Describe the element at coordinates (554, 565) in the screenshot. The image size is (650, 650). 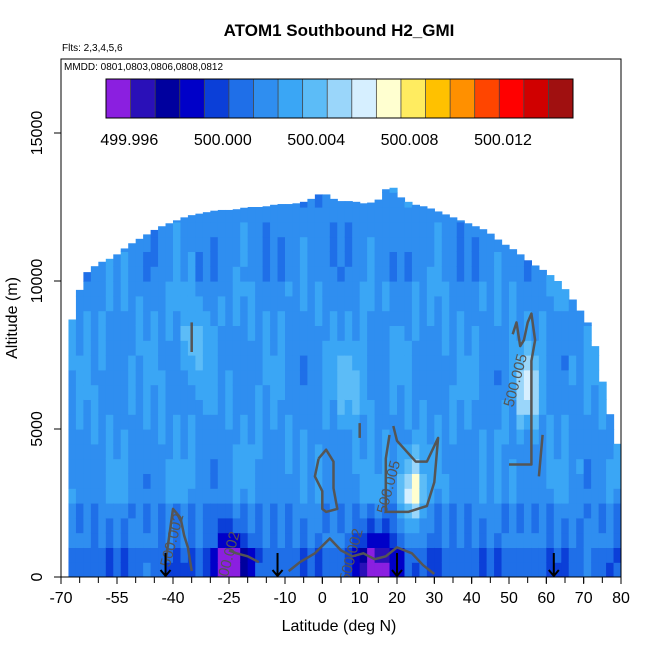
I see `flight-arrow` at that location.